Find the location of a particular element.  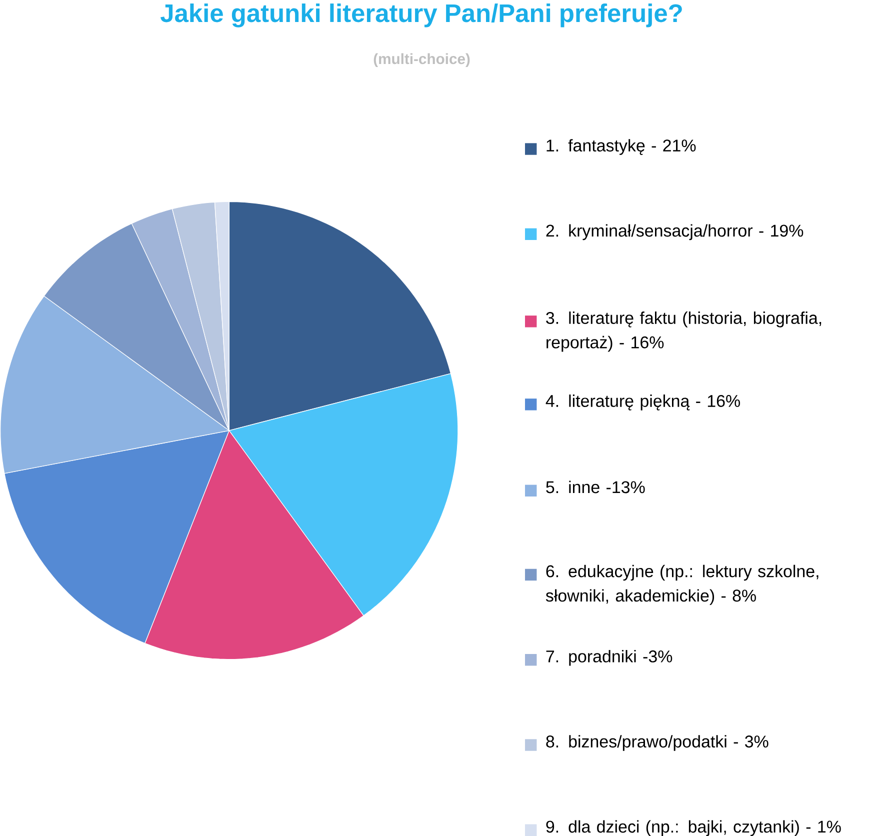

chart-subtitle: (multi-choice) is located at coordinates (422, 60).